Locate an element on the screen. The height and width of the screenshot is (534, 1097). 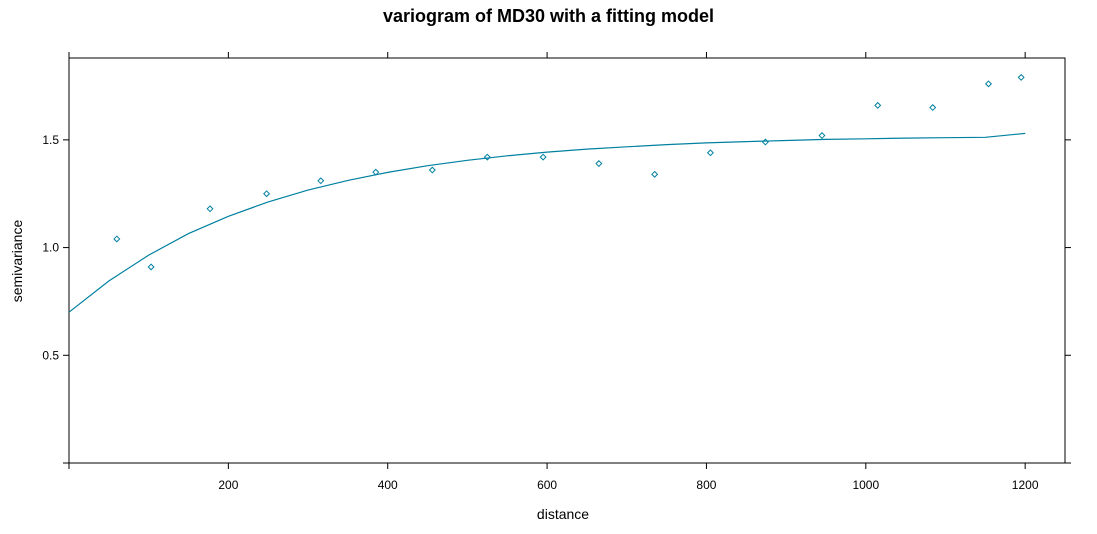
y-axis-label: semivariance is located at coordinates (17, 261).